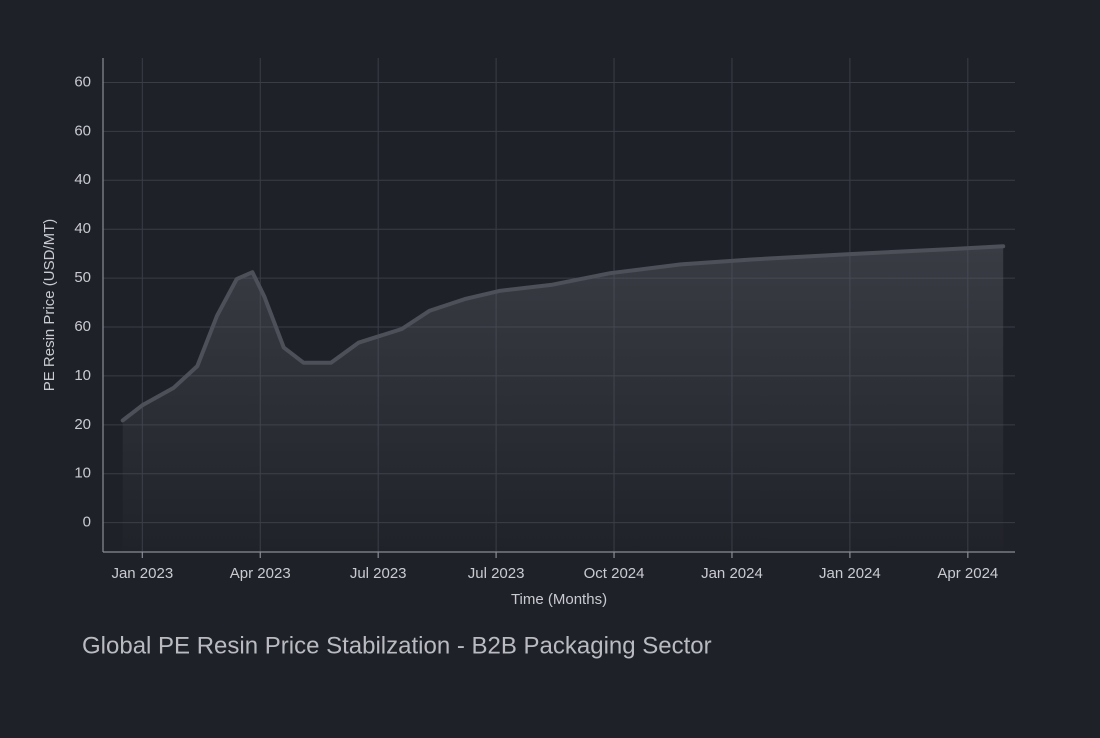  Describe the element at coordinates (260, 573) in the screenshot. I see `x-tick-label: Apr 2023` at that location.